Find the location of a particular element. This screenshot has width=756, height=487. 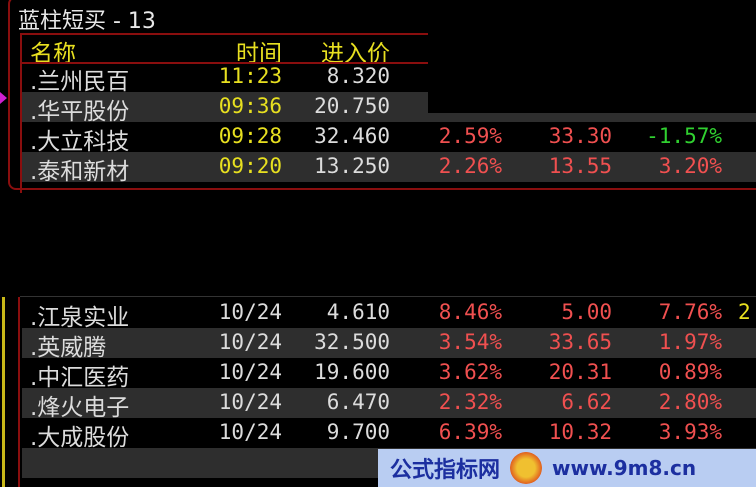

current-price: 13.55 is located at coordinates (580, 166).